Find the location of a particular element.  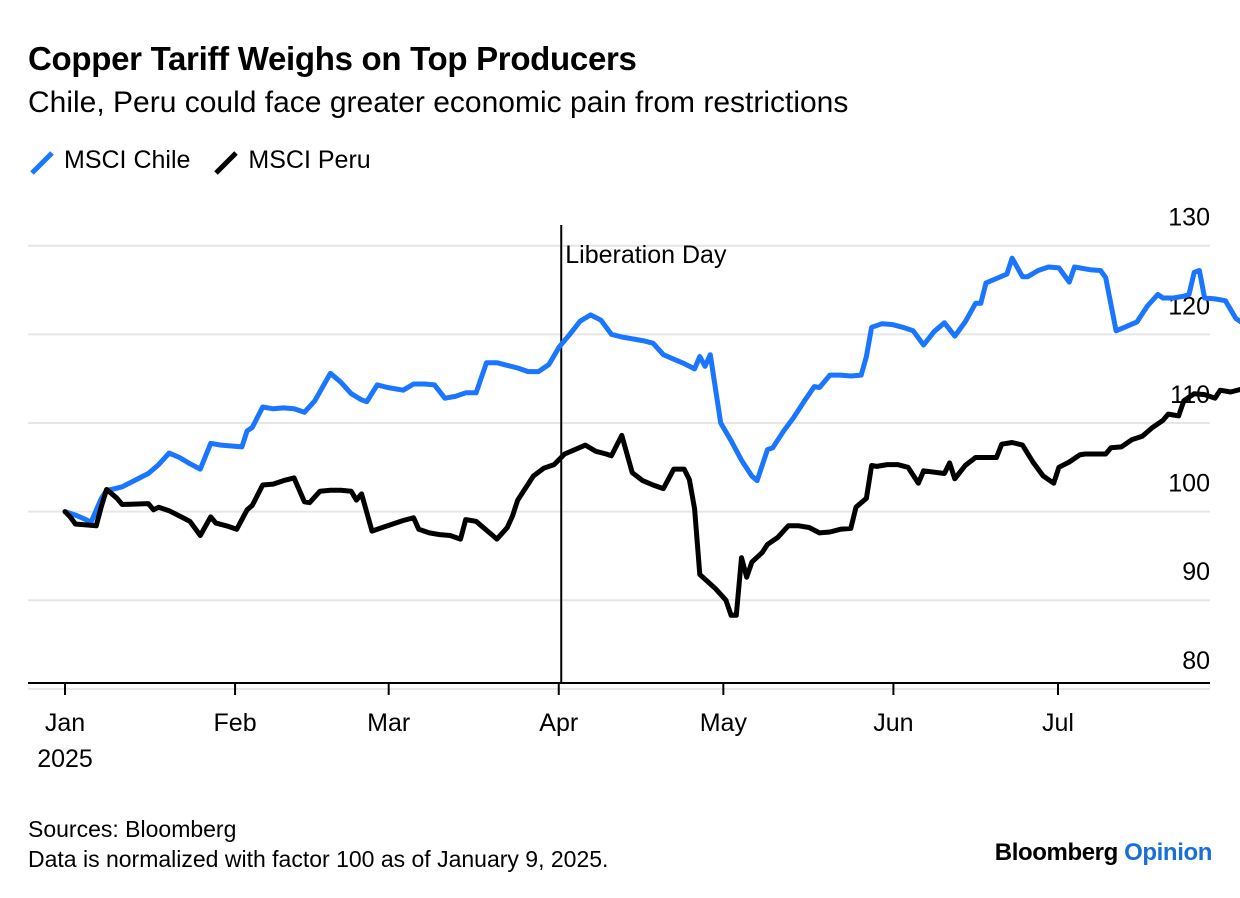

y-tick-label-90: 90 is located at coordinates (1196, 572).